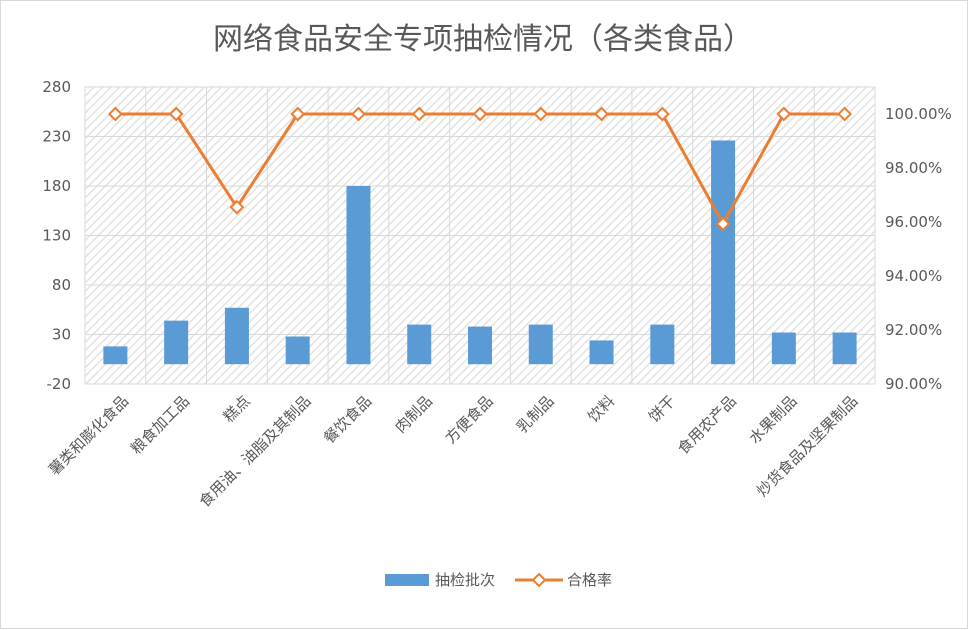 This screenshot has width=968, height=630. I want to click on category-label: 食用农产品, so click(707, 425).